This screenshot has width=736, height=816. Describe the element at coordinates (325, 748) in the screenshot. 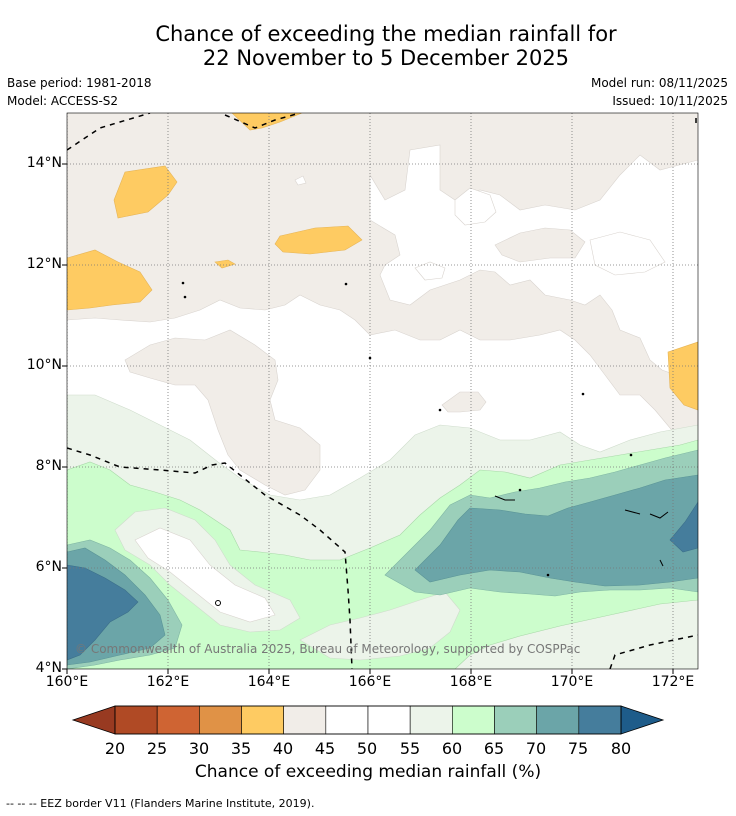

I see `colorbar-tick: 45` at that location.